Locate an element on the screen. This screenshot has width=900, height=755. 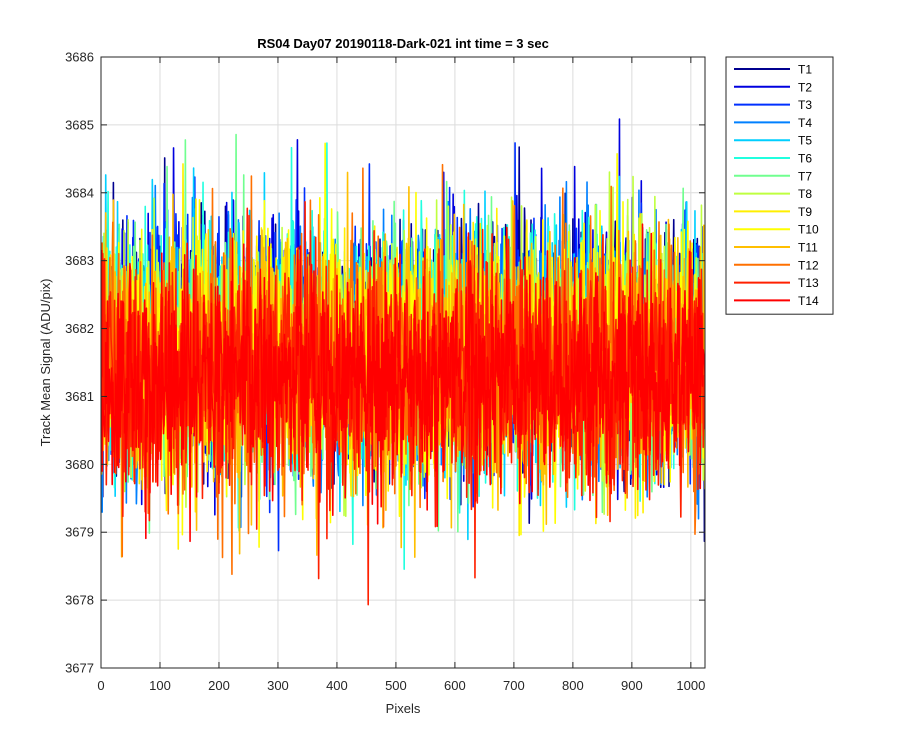
x-tick-label: 100 is located at coordinates (160, 685).